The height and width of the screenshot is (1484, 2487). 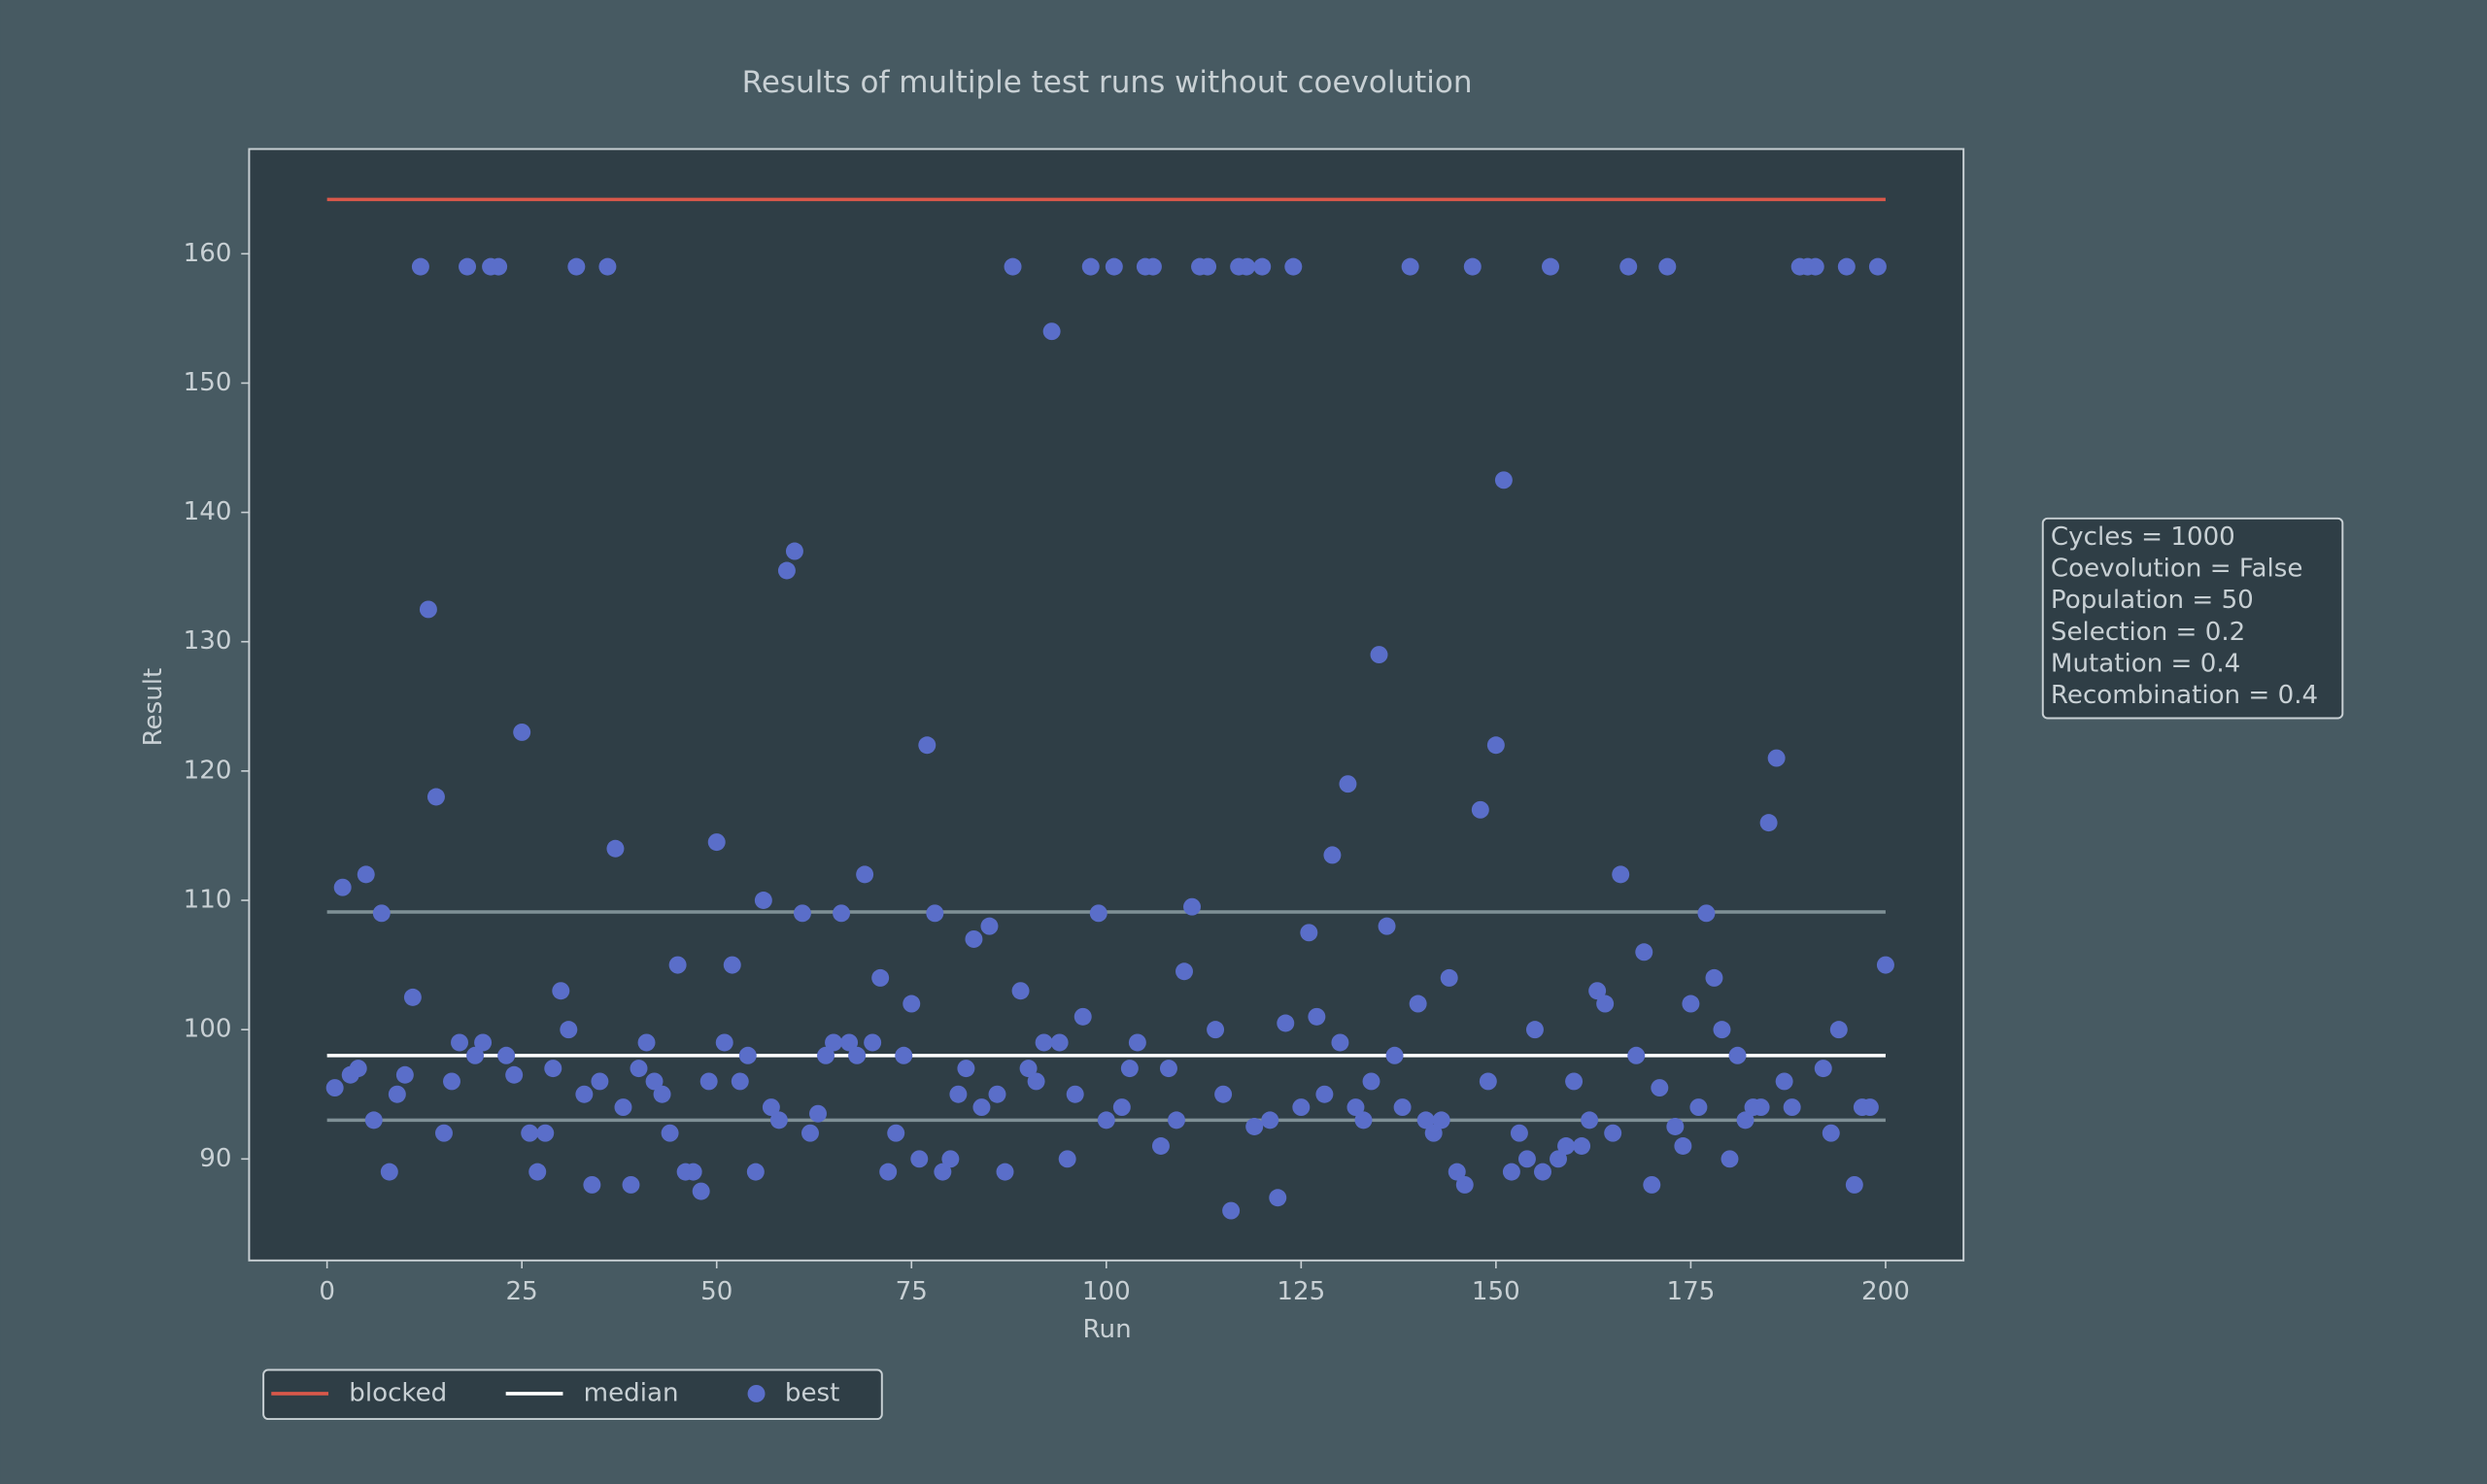 I want to click on x-tick-label: 175, so click(x=1690, y=1291).